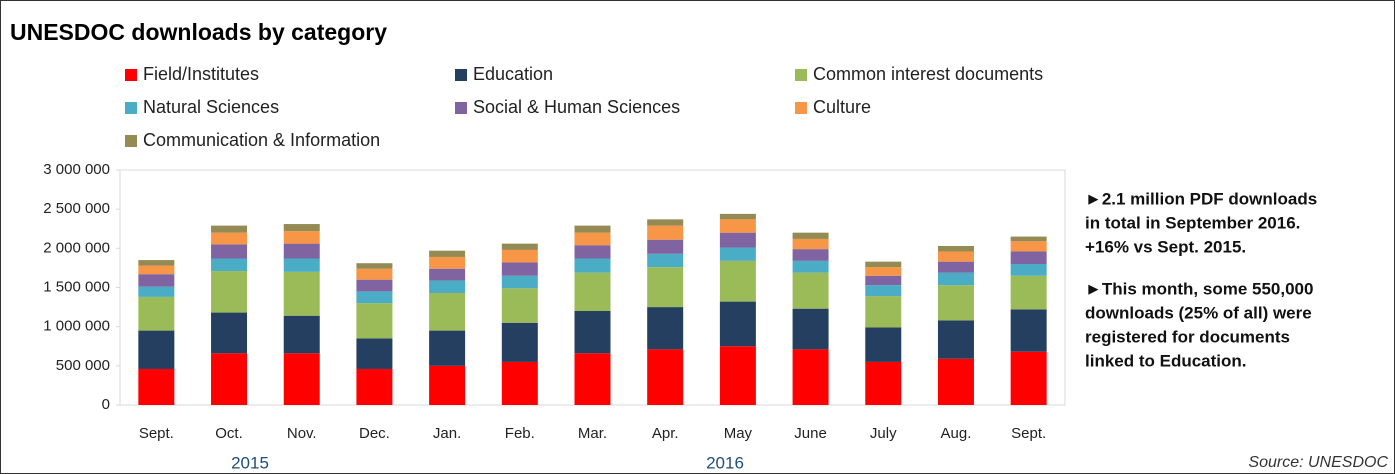  I want to click on annotation: downloads (25% of all) were, so click(1198, 312).